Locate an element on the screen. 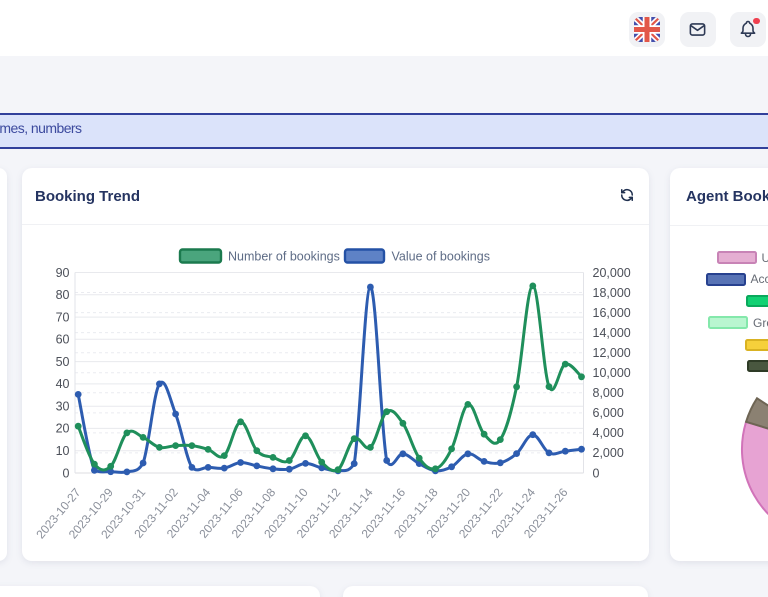 The width and height of the screenshot is (768, 597). svg-text: 6,000 is located at coordinates (608, 413).